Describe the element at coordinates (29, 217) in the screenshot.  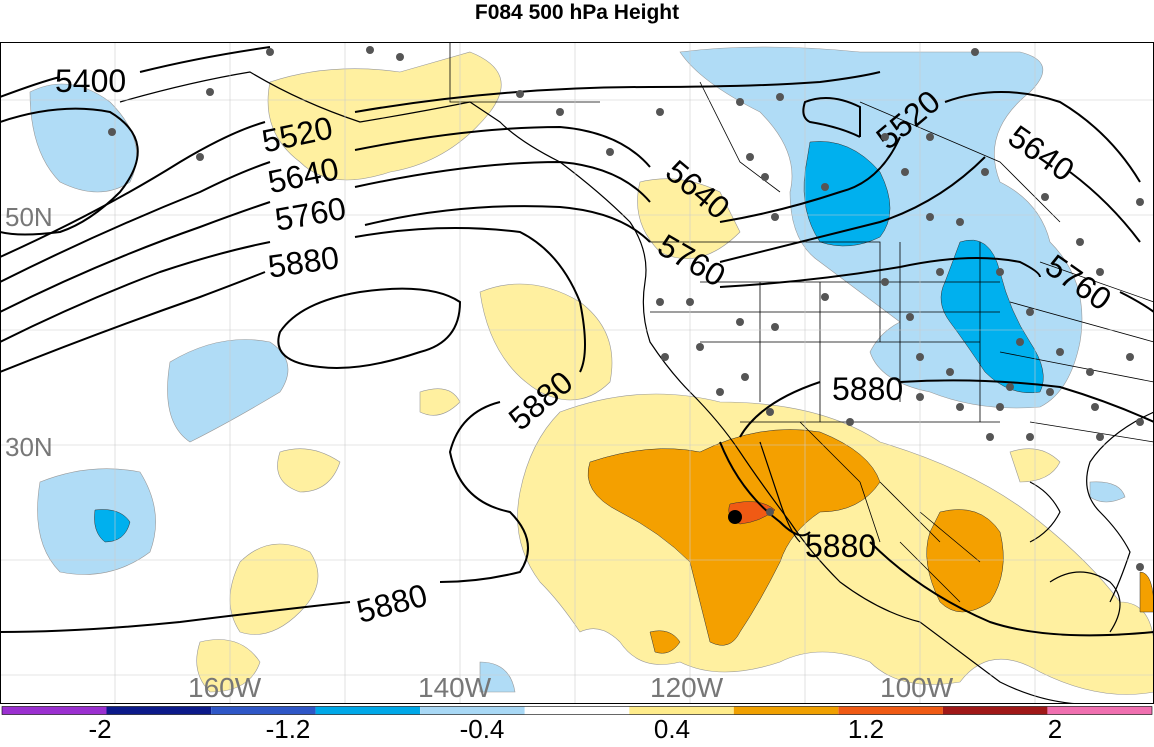
I see `lat-label-50n: 50N` at that location.